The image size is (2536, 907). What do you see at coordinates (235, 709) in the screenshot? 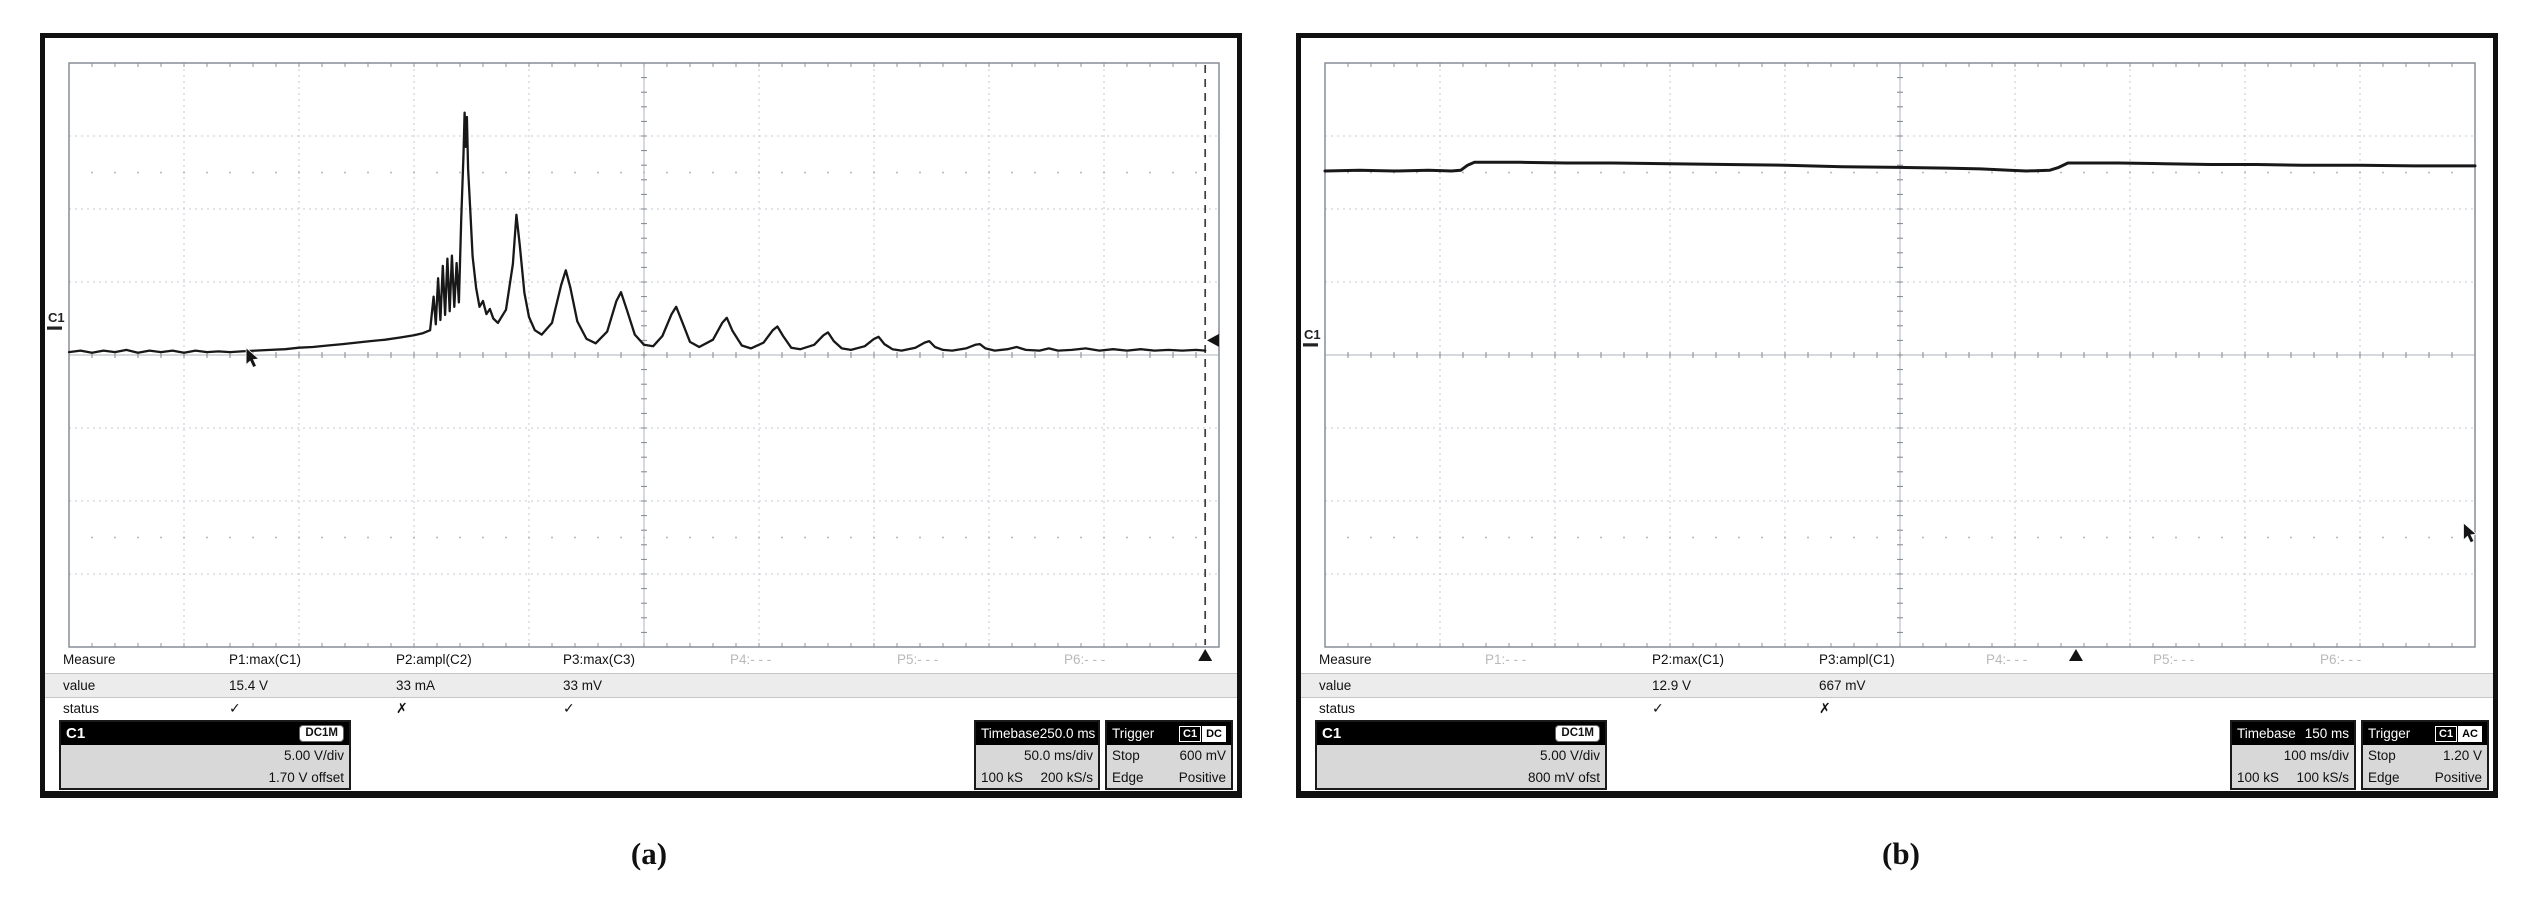
I see `status-p1-check-icon: ✓` at bounding box center [235, 709].